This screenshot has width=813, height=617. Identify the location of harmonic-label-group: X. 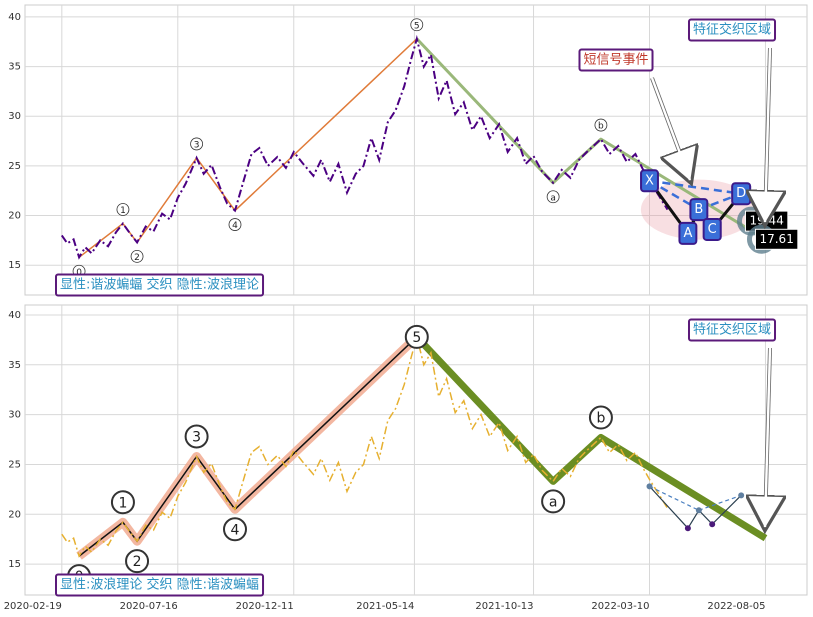
(649, 181).